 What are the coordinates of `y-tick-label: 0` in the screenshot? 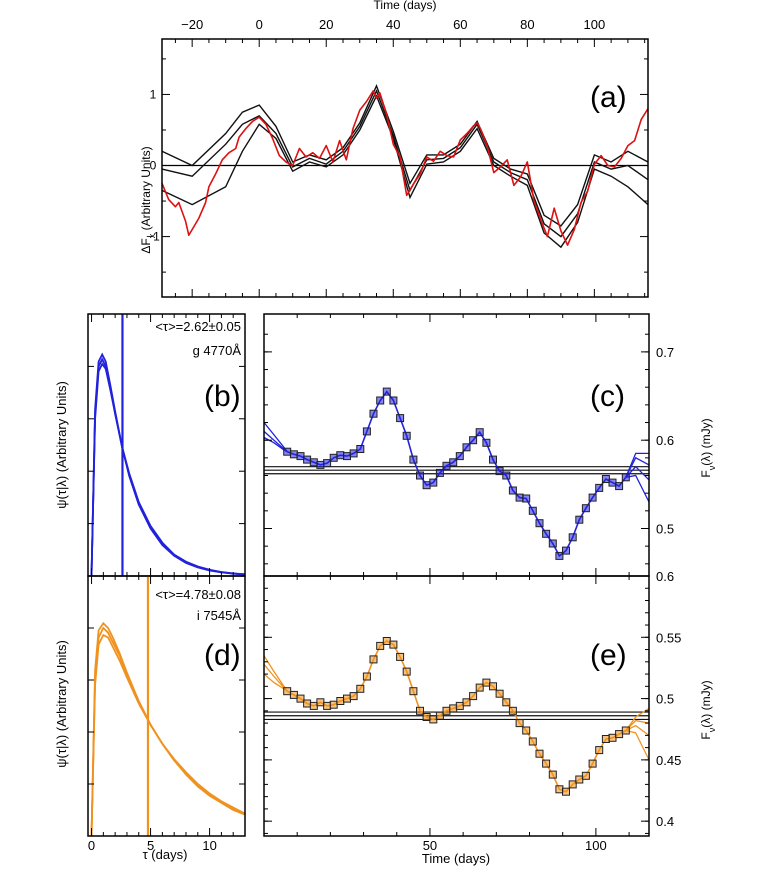 It's located at (153, 166).